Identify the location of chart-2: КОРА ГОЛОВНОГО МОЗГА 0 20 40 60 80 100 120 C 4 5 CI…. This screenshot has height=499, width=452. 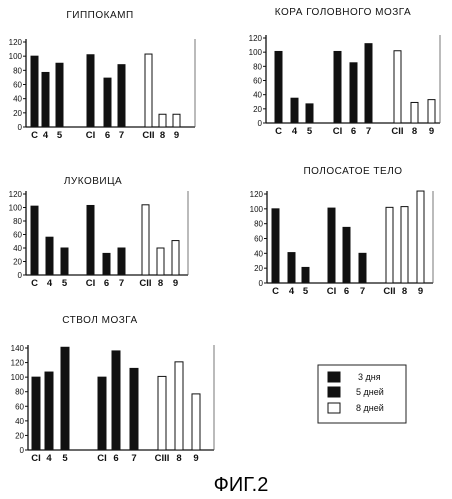
(345, 72).